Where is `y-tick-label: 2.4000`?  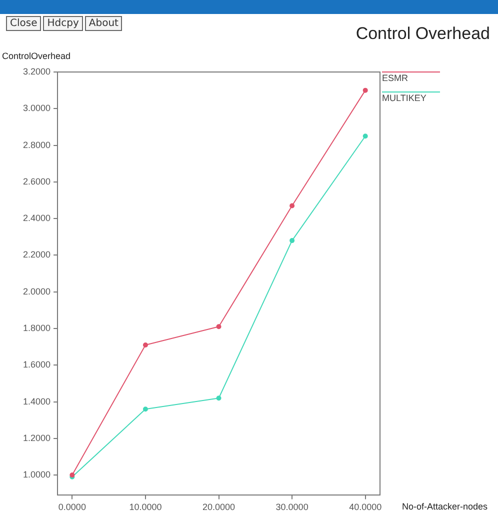 y-tick-label: 2.4000 is located at coordinates (36, 218).